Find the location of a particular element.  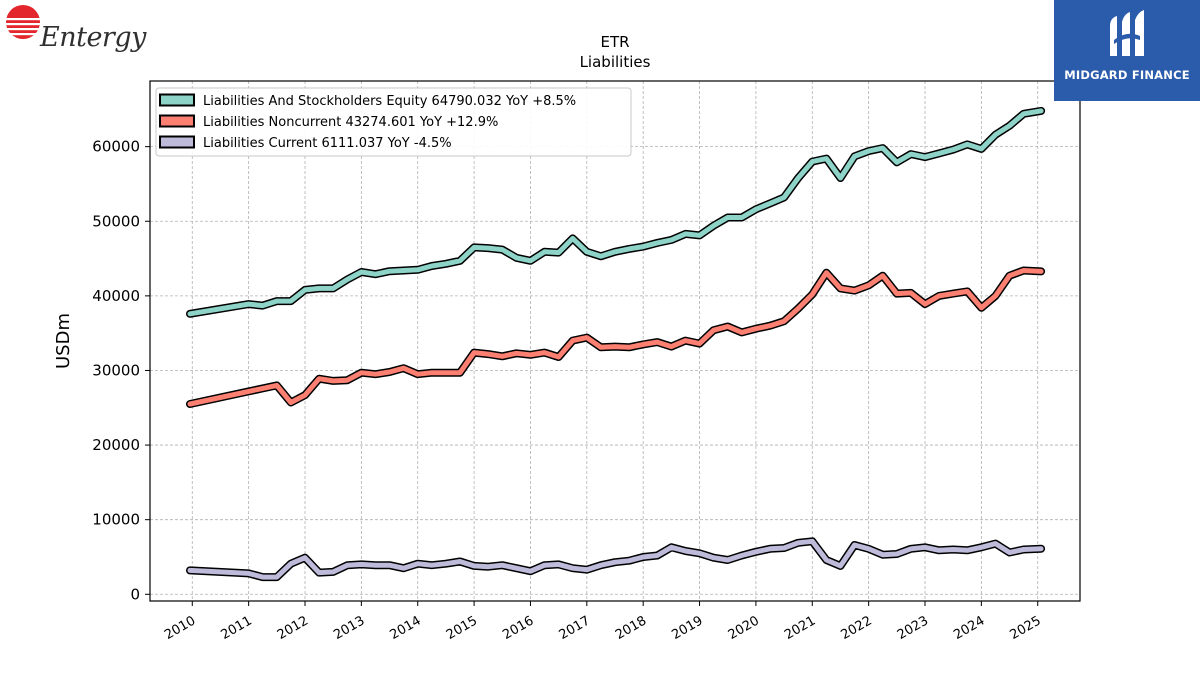

y-tick-label: 40000 is located at coordinates (116, 296).